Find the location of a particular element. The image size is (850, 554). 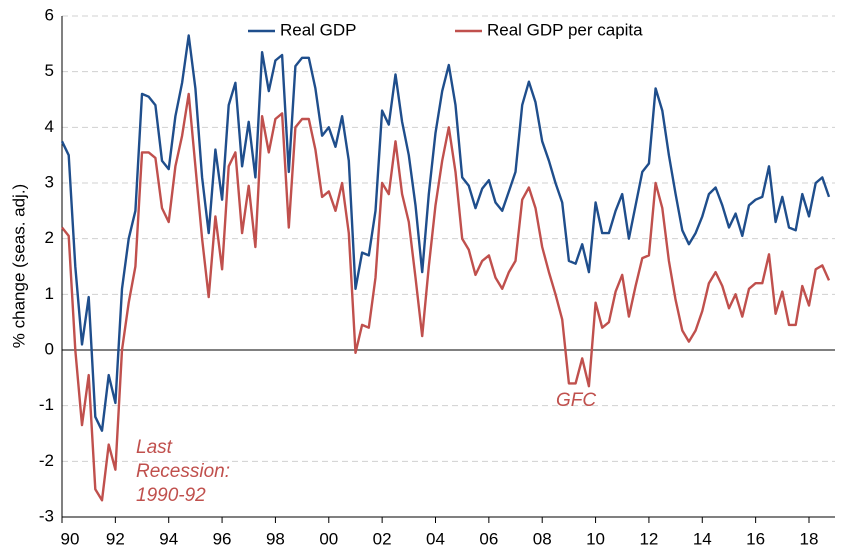

y-tick-label: 6 is located at coordinates (49, 14).